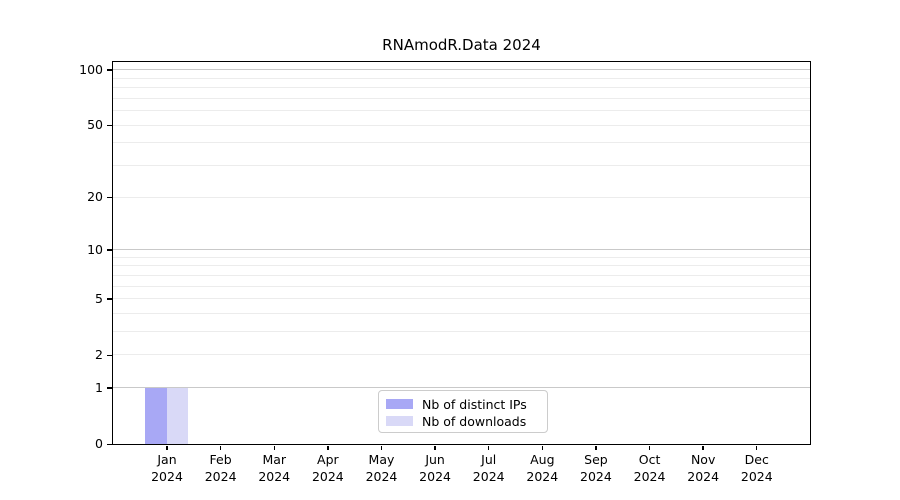 Image resolution: width=900 pixels, height=500 pixels. What do you see at coordinates (399, 404) in the screenshot?
I see `legend-swatch-distinct-ips-icon` at bounding box center [399, 404].